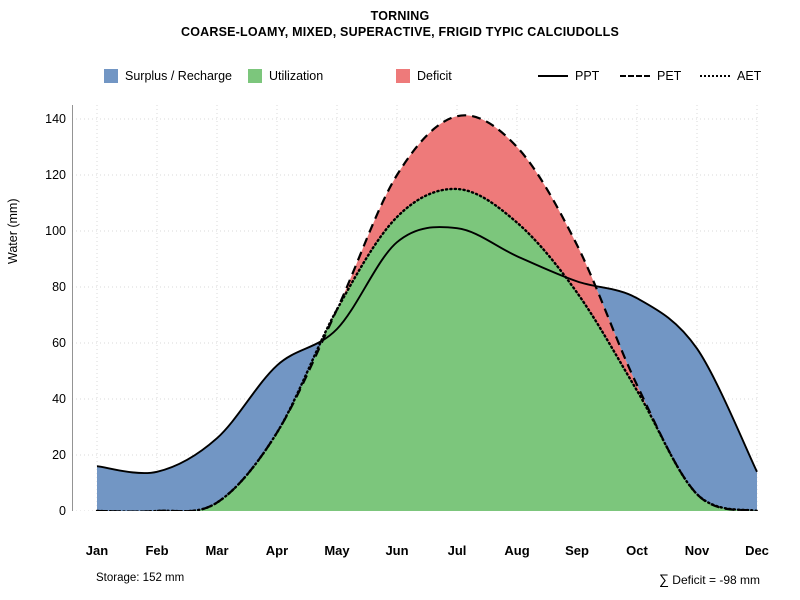  I want to click on legend-label-deficit: Deficit, so click(434, 76).